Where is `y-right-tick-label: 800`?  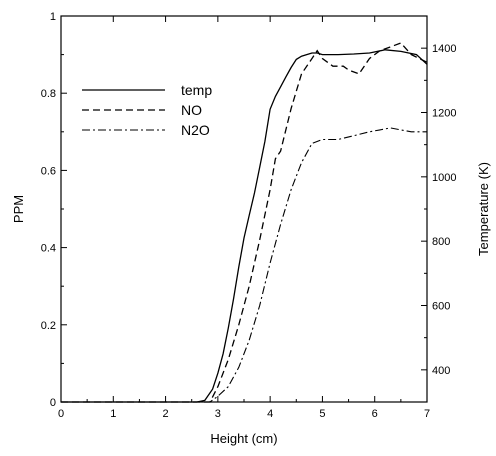
y-right-tick-label: 800 is located at coordinates (441, 242).